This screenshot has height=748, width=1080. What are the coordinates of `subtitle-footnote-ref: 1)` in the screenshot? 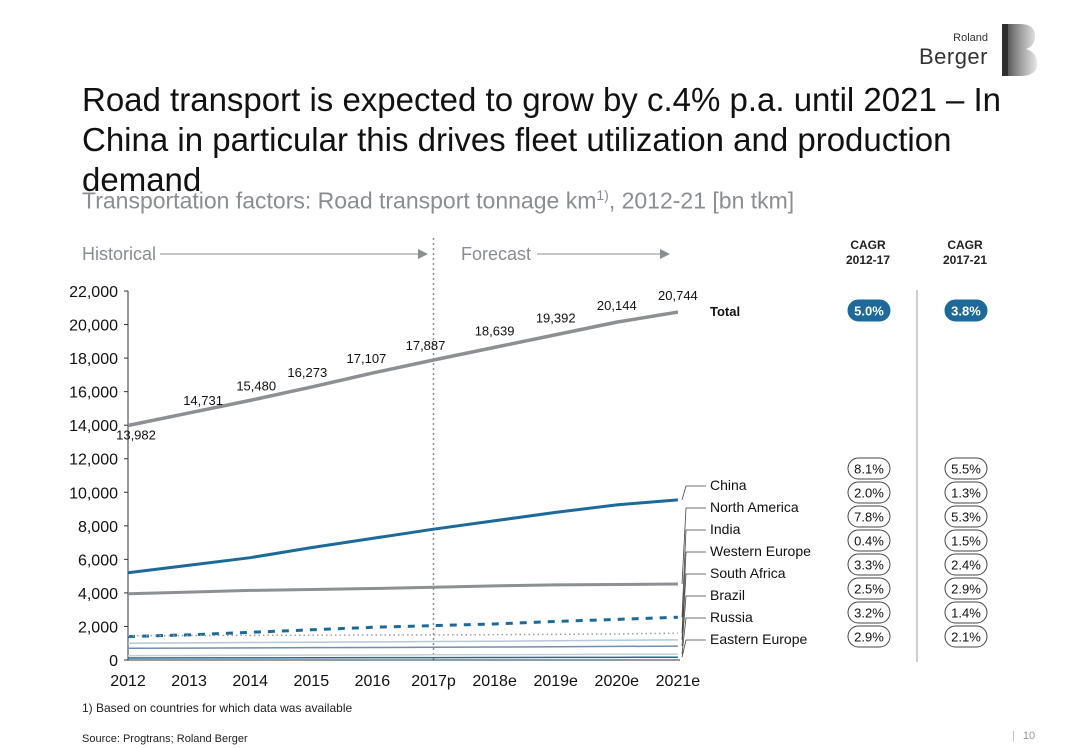 It's located at (602, 195).